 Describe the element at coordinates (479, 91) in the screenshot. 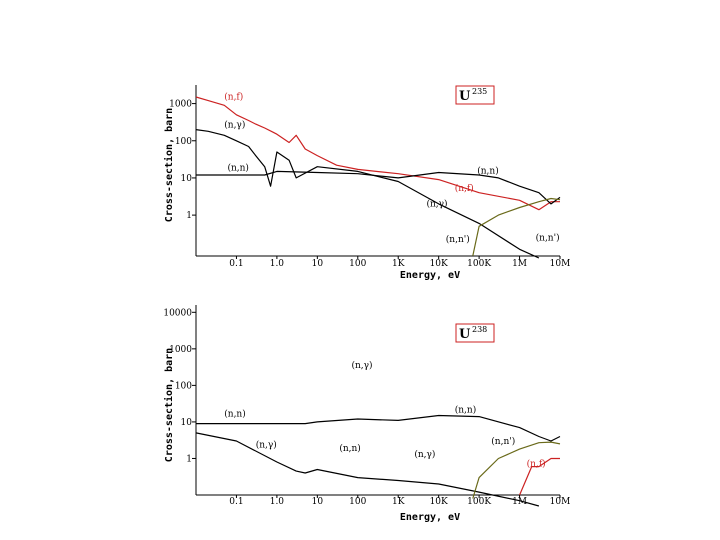

I see `u235-isotope-mass: 235` at that location.